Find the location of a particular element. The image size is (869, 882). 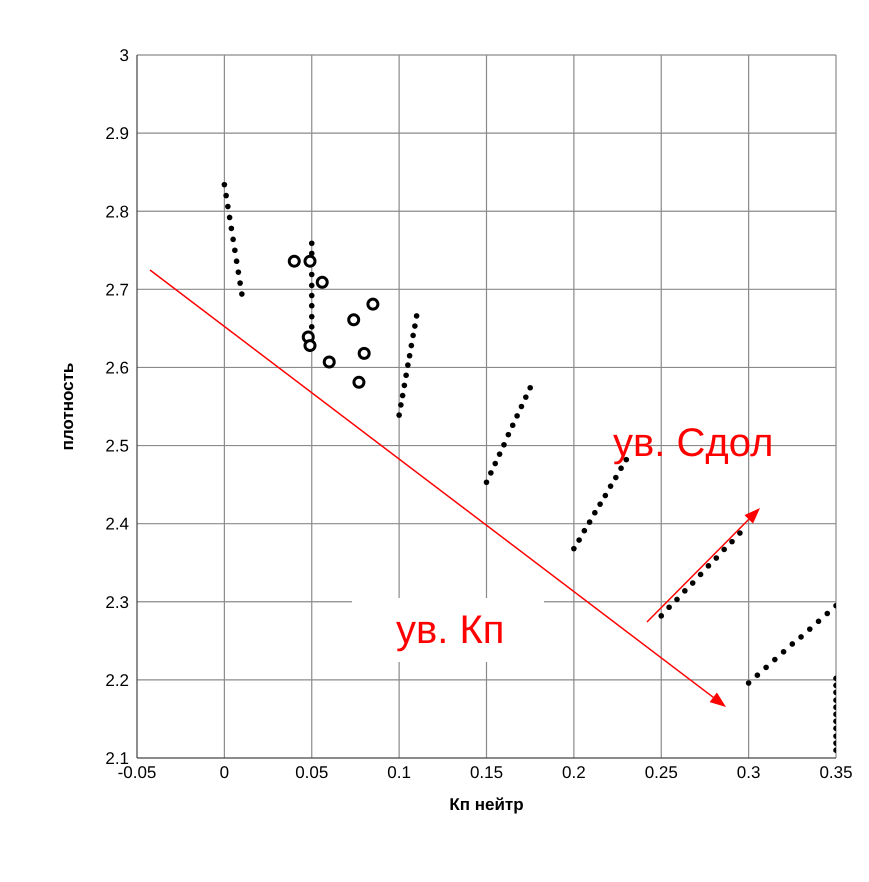

x-axis-title: Кп нейтр is located at coordinates (486, 804).